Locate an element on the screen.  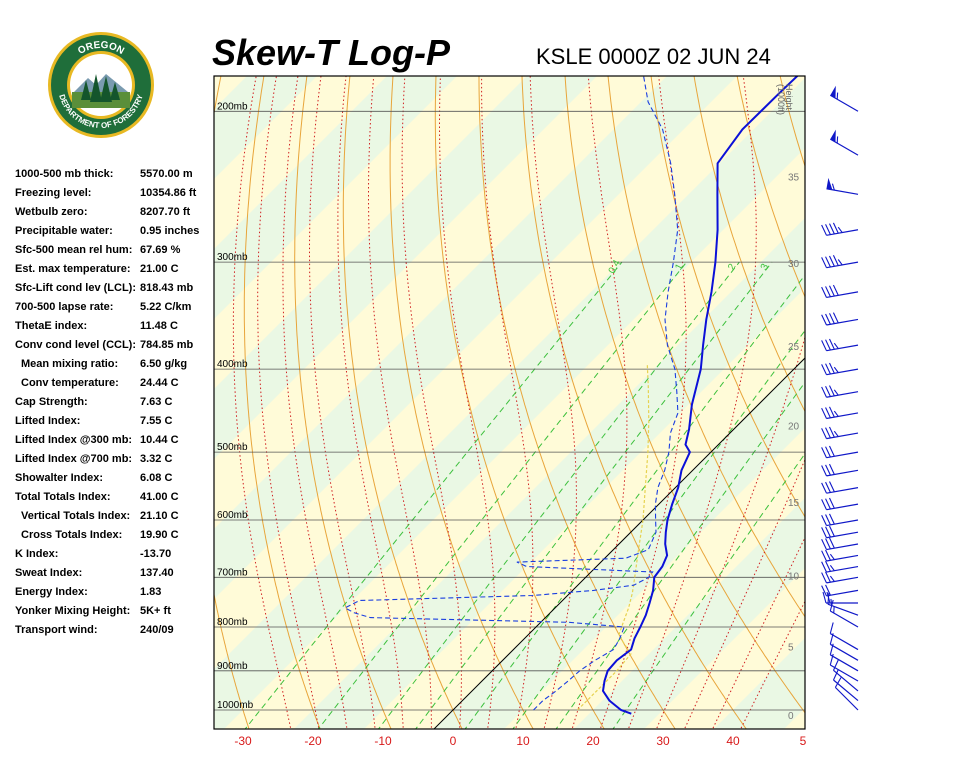
x-axis-ticks: -30 -20 -10 0 10 20 30 40 5 is located at coordinates (520, 741).